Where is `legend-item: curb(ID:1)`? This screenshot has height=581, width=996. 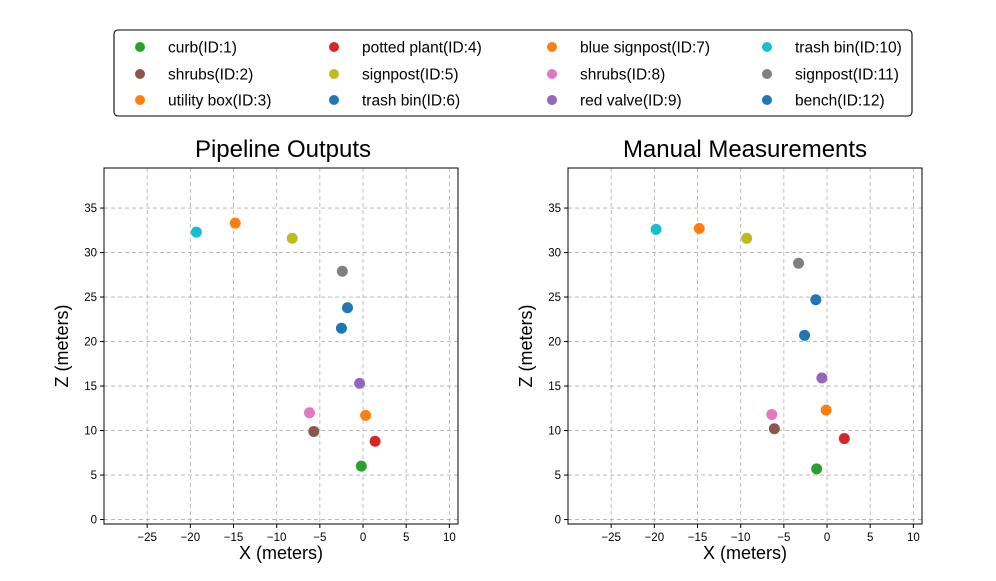
legend-item: curb(ID:1) is located at coordinates (186, 48).